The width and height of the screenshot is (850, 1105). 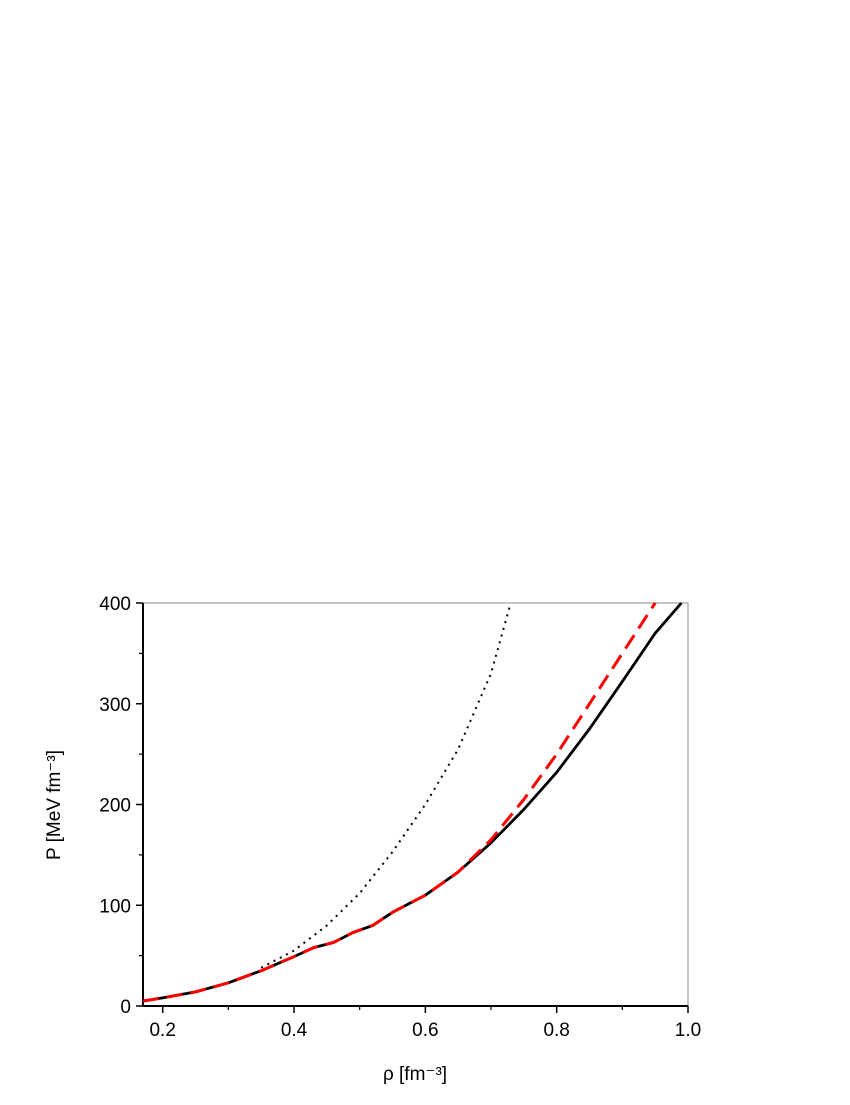 What do you see at coordinates (294, 1030) in the screenshot?
I see `x-tick-label: 0.4` at bounding box center [294, 1030].